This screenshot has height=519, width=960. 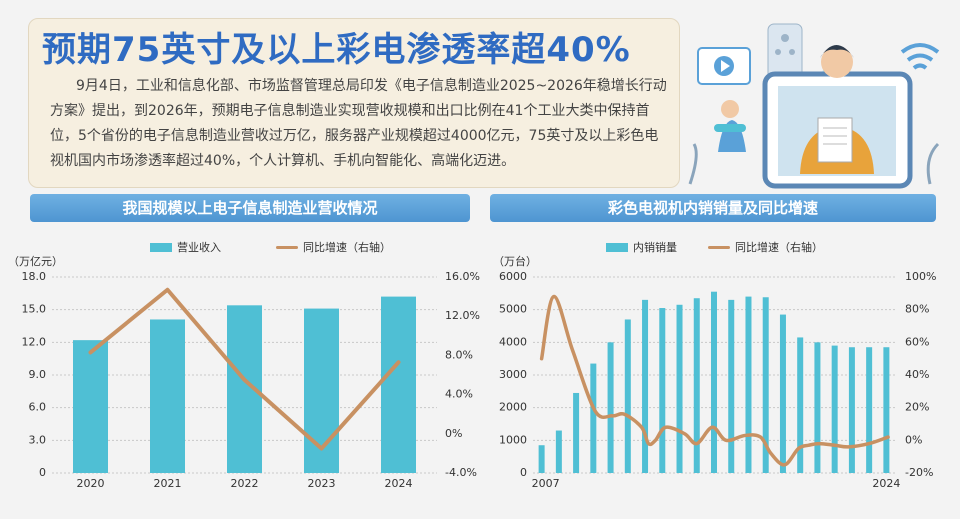 What do you see at coordinates (815, 103) in the screenshot?
I see `tv-presenter-illustration` at bounding box center [815, 103].